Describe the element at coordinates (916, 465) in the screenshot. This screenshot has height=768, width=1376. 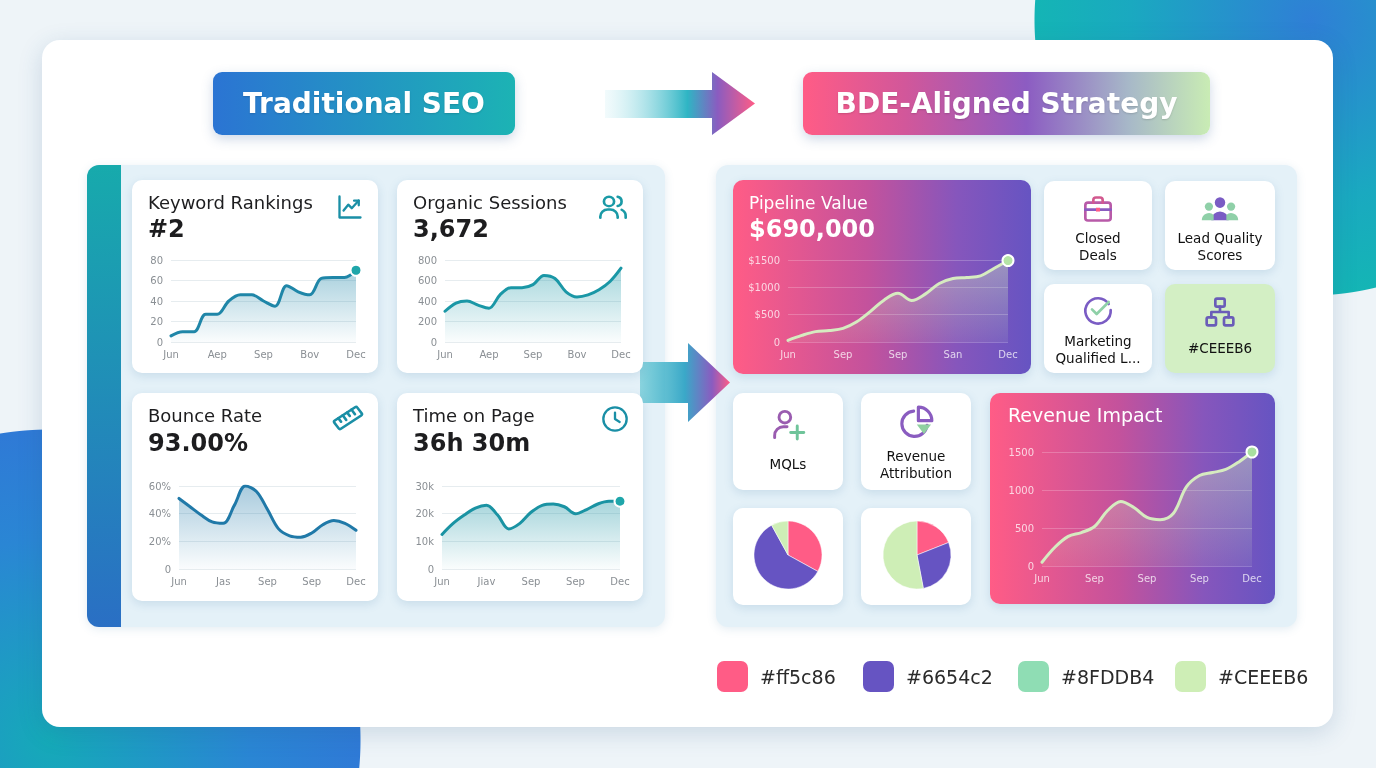
I see `text: Revenue Attribution` at that location.